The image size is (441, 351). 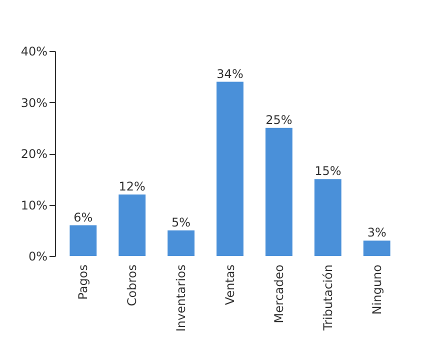 I want to click on y-tick-label: 30%, so click(x=34, y=103).